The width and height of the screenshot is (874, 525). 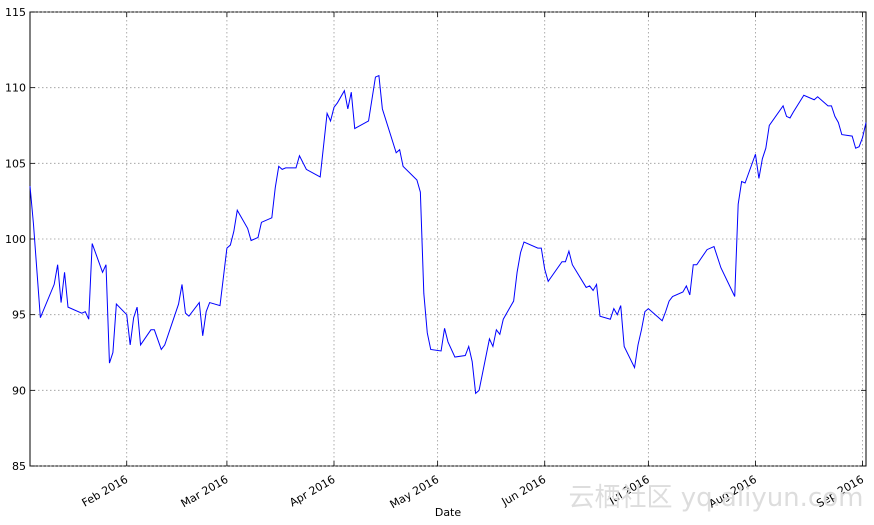 I want to click on x-tick-label: May 2016, so click(x=414, y=492).